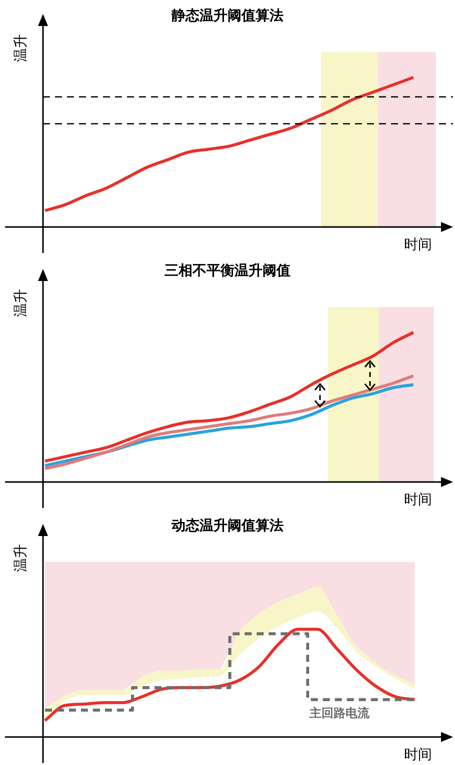 The width and height of the screenshot is (455, 765). I want to click on chart-title: 静态温升阈值算法, so click(227, 14).